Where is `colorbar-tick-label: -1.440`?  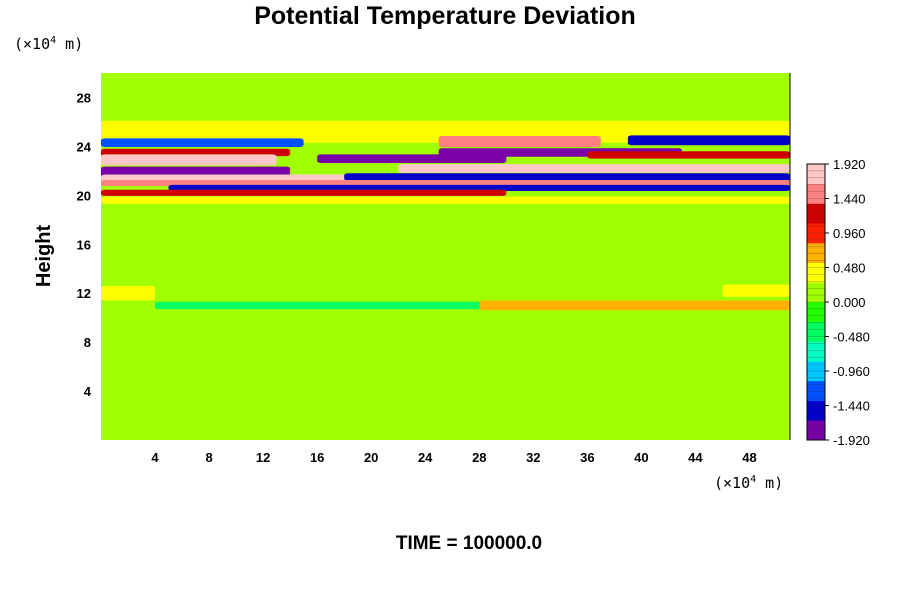 colorbar-tick-label: -1.440 is located at coordinates (851, 406).